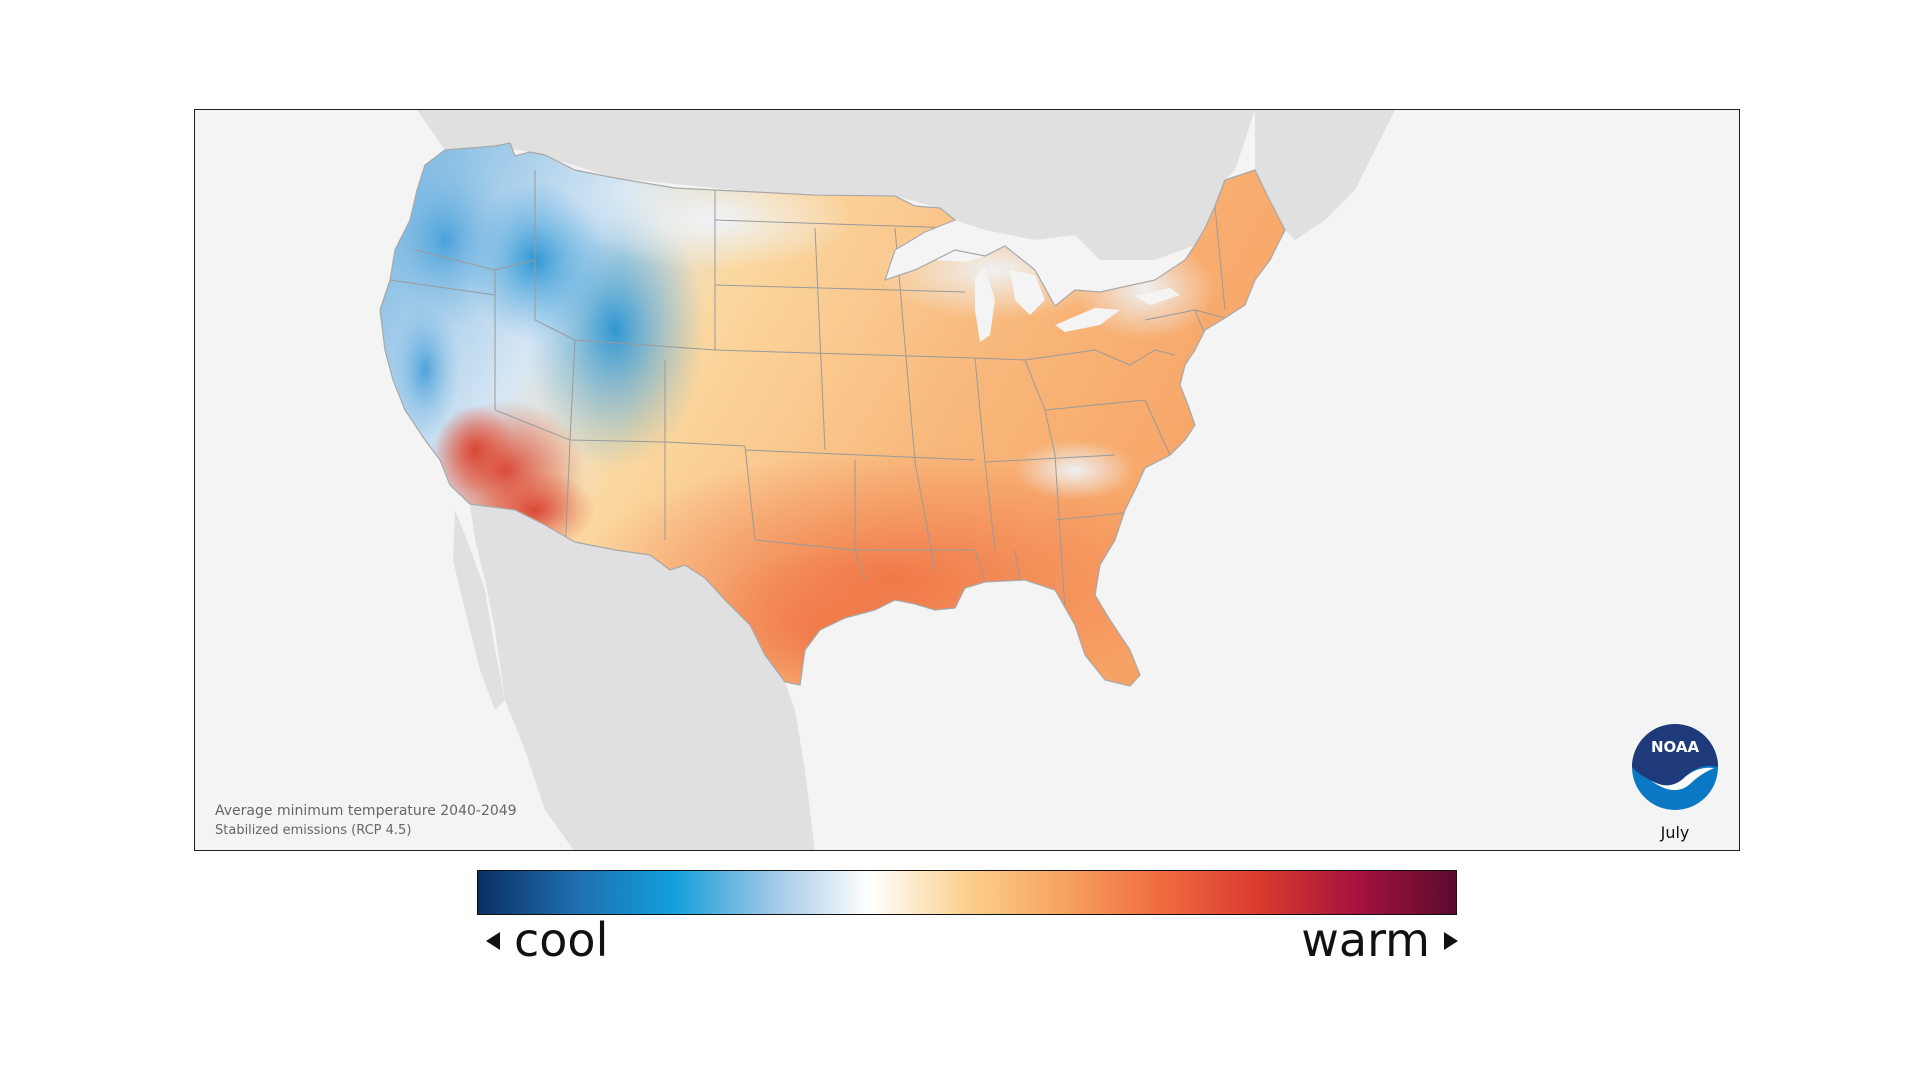 The height and width of the screenshot is (1080, 1920). Describe the element at coordinates (1675, 832) in the screenshot. I see `month-label: July` at that location.